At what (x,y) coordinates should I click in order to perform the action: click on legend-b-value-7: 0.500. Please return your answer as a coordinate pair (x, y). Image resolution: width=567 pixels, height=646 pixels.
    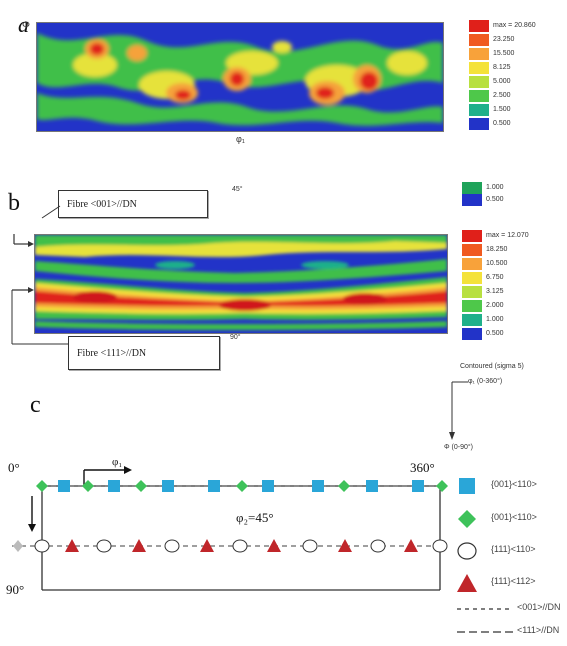
    Looking at the image, I should click on (495, 333).